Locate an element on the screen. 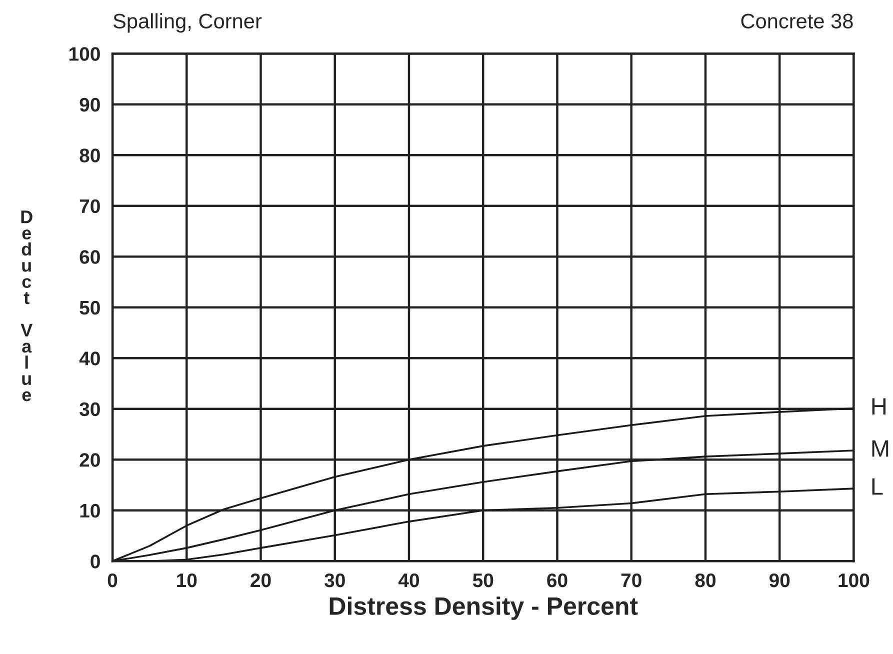  x-tick-label: 20 is located at coordinates (260, 580).